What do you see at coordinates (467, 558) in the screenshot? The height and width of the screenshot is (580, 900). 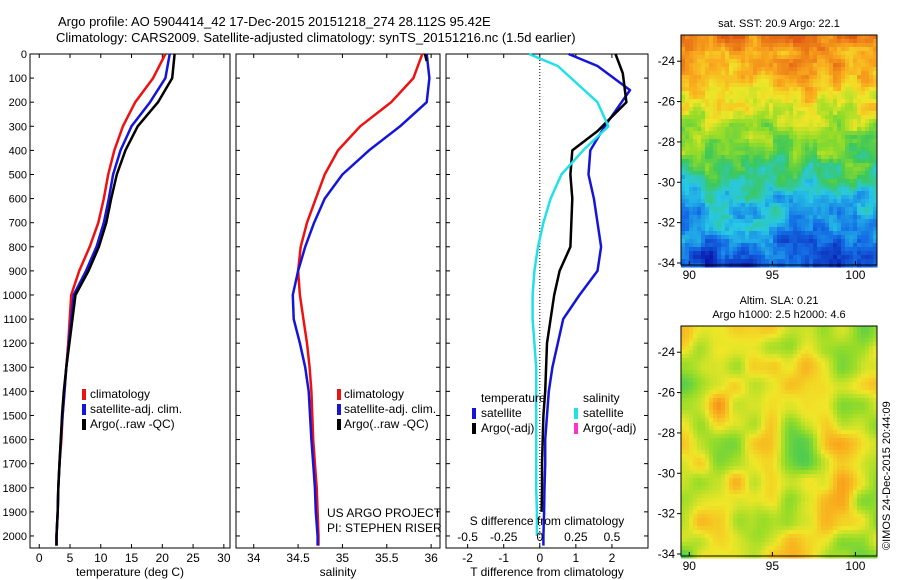 I see `difference-xtick-label: -2` at bounding box center [467, 558].